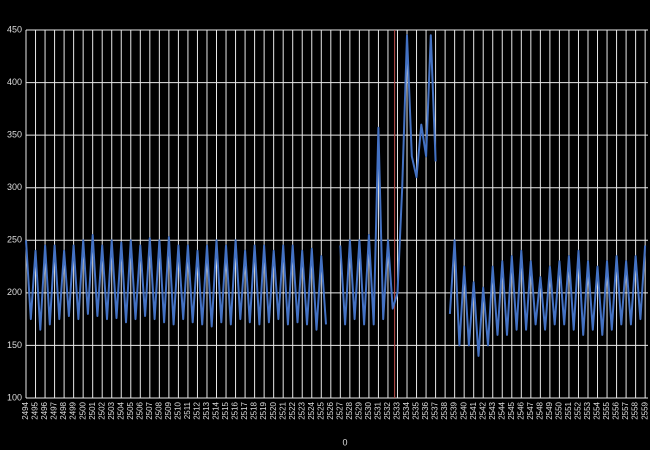 The image size is (650, 450). What do you see at coordinates (311, 410) in the screenshot?
I see `x-tick-label: 2524` at bounding box center [311, 410].